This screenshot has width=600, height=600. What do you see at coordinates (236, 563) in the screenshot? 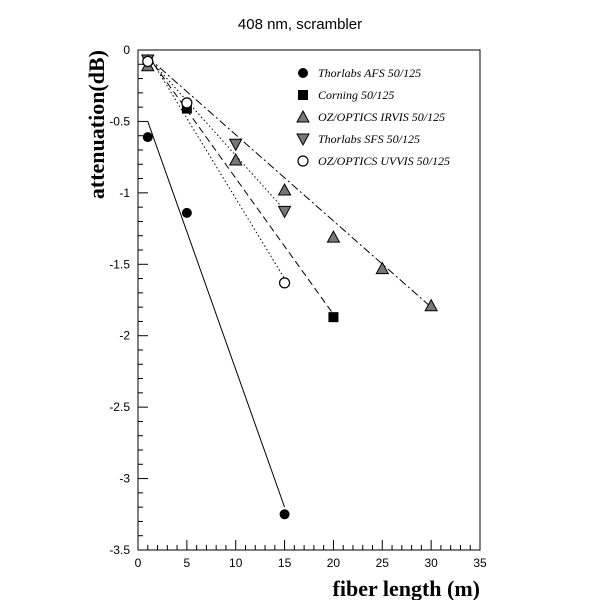
I see `x-tick-label: 10` at bounding box center [236, 563].